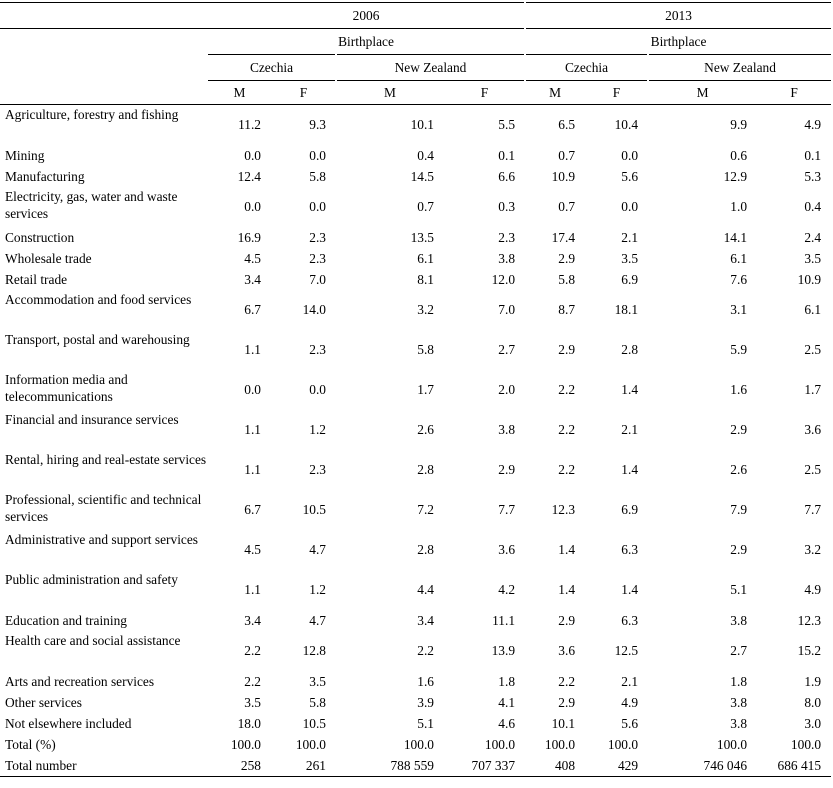 This screenshot has width=833, height=788. What do you see at coordinates (813, 155) in the screenshot?
I see `value-cell: 0.1` at bounding box center [813, 155].